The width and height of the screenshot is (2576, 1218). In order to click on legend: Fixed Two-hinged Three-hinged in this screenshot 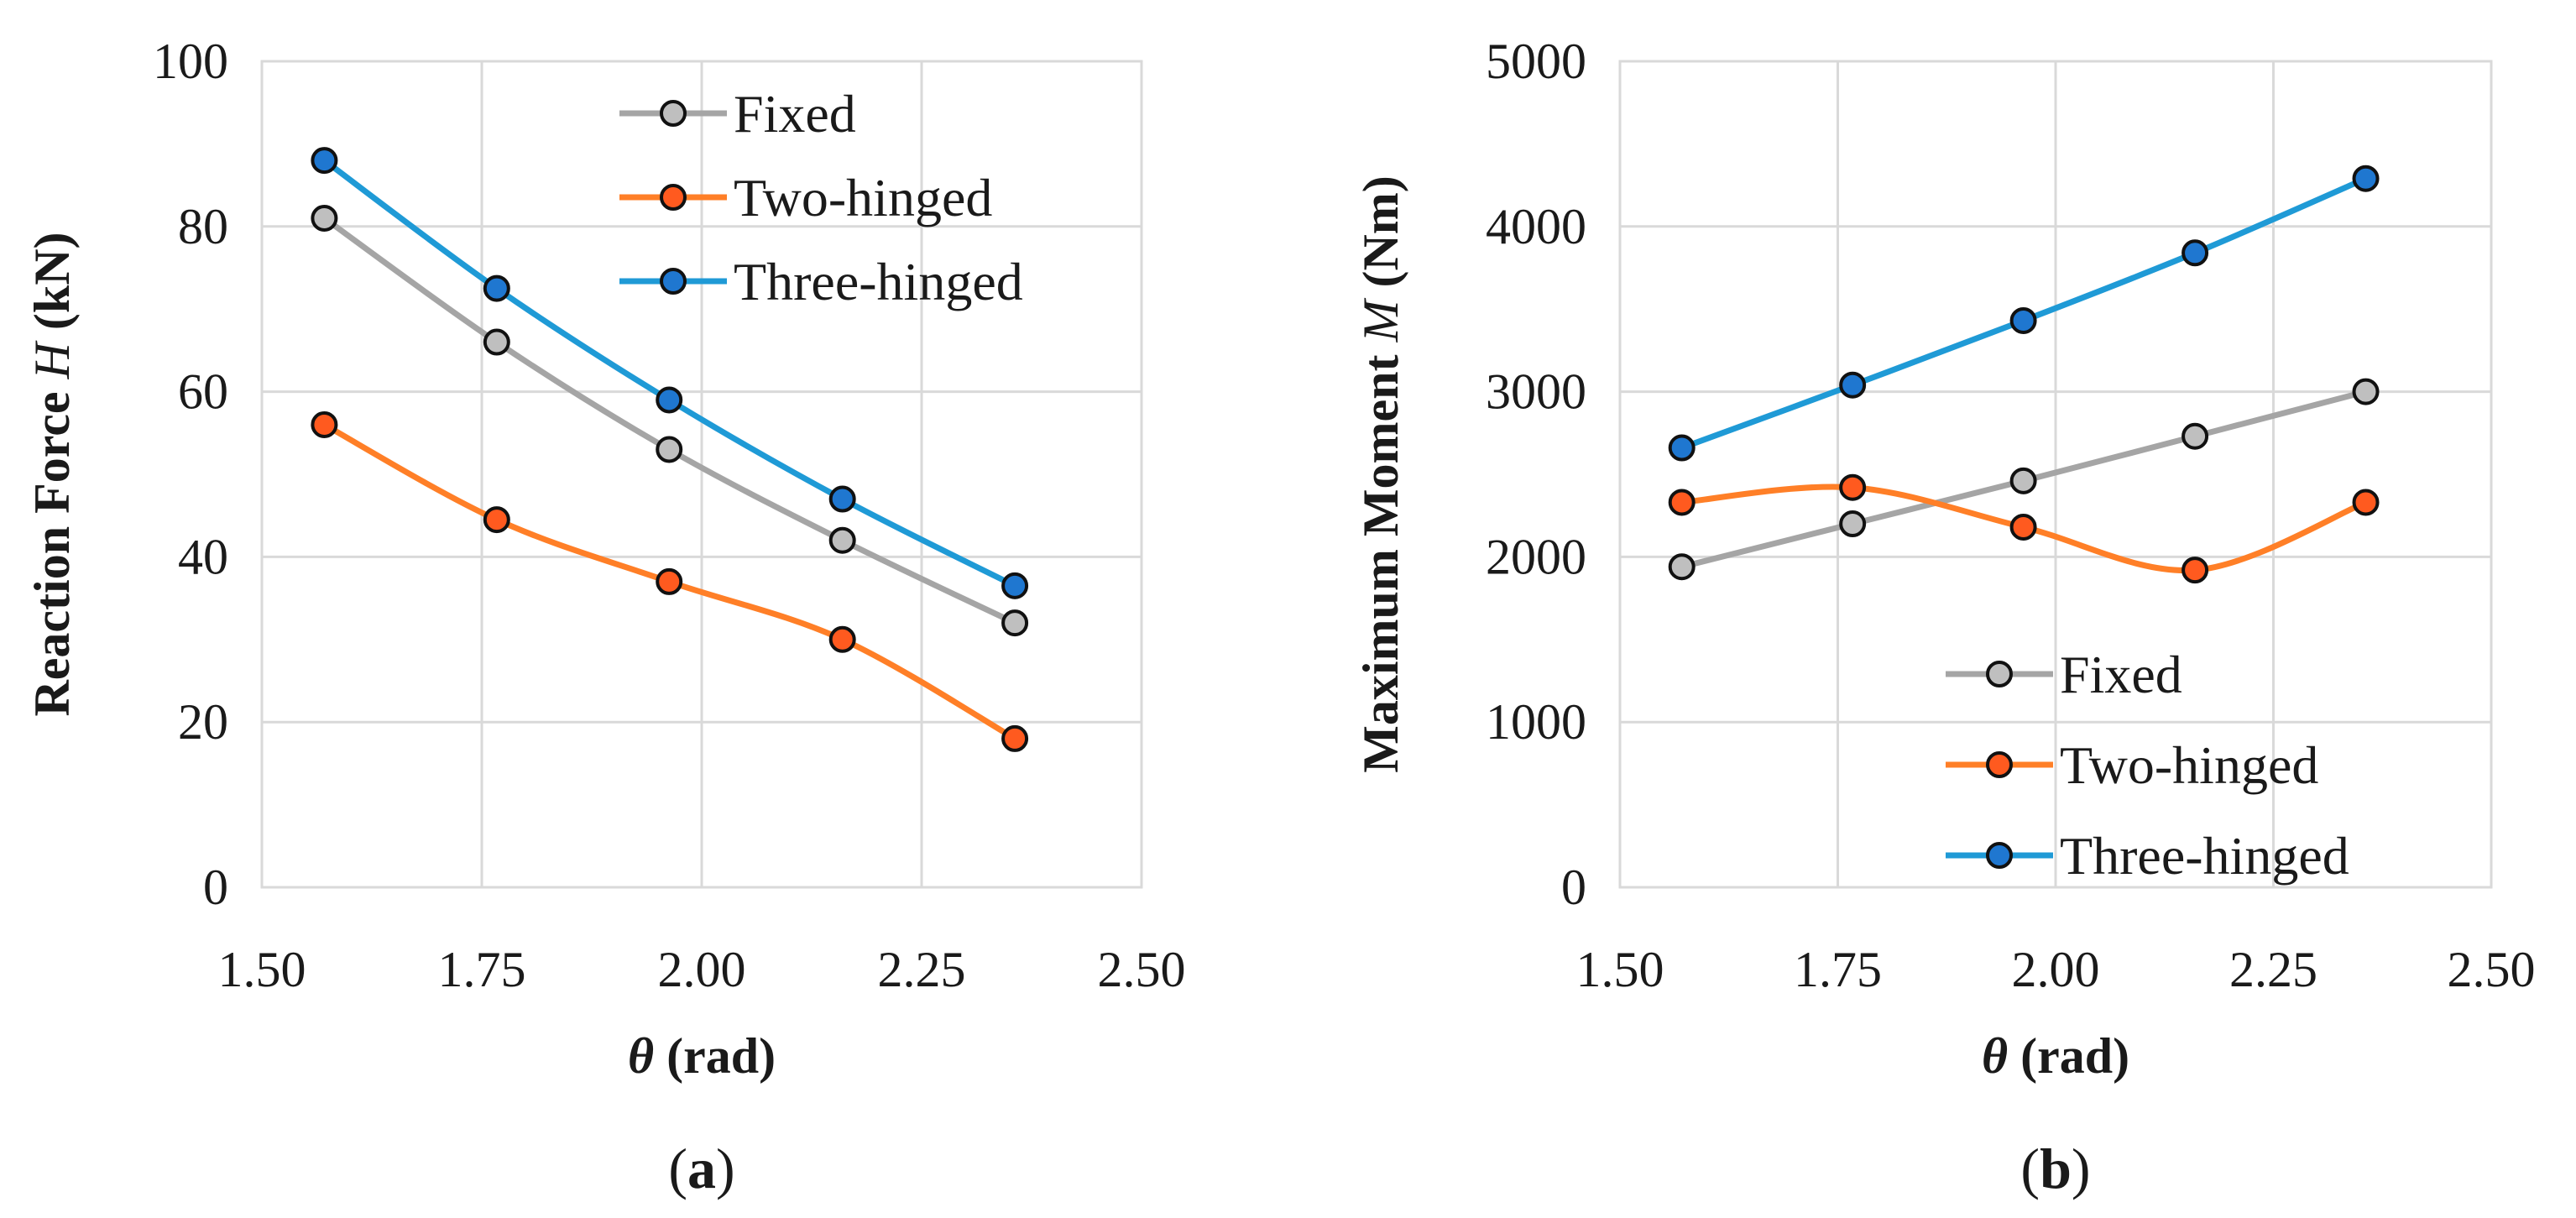, I will do `click(821, 197)`.